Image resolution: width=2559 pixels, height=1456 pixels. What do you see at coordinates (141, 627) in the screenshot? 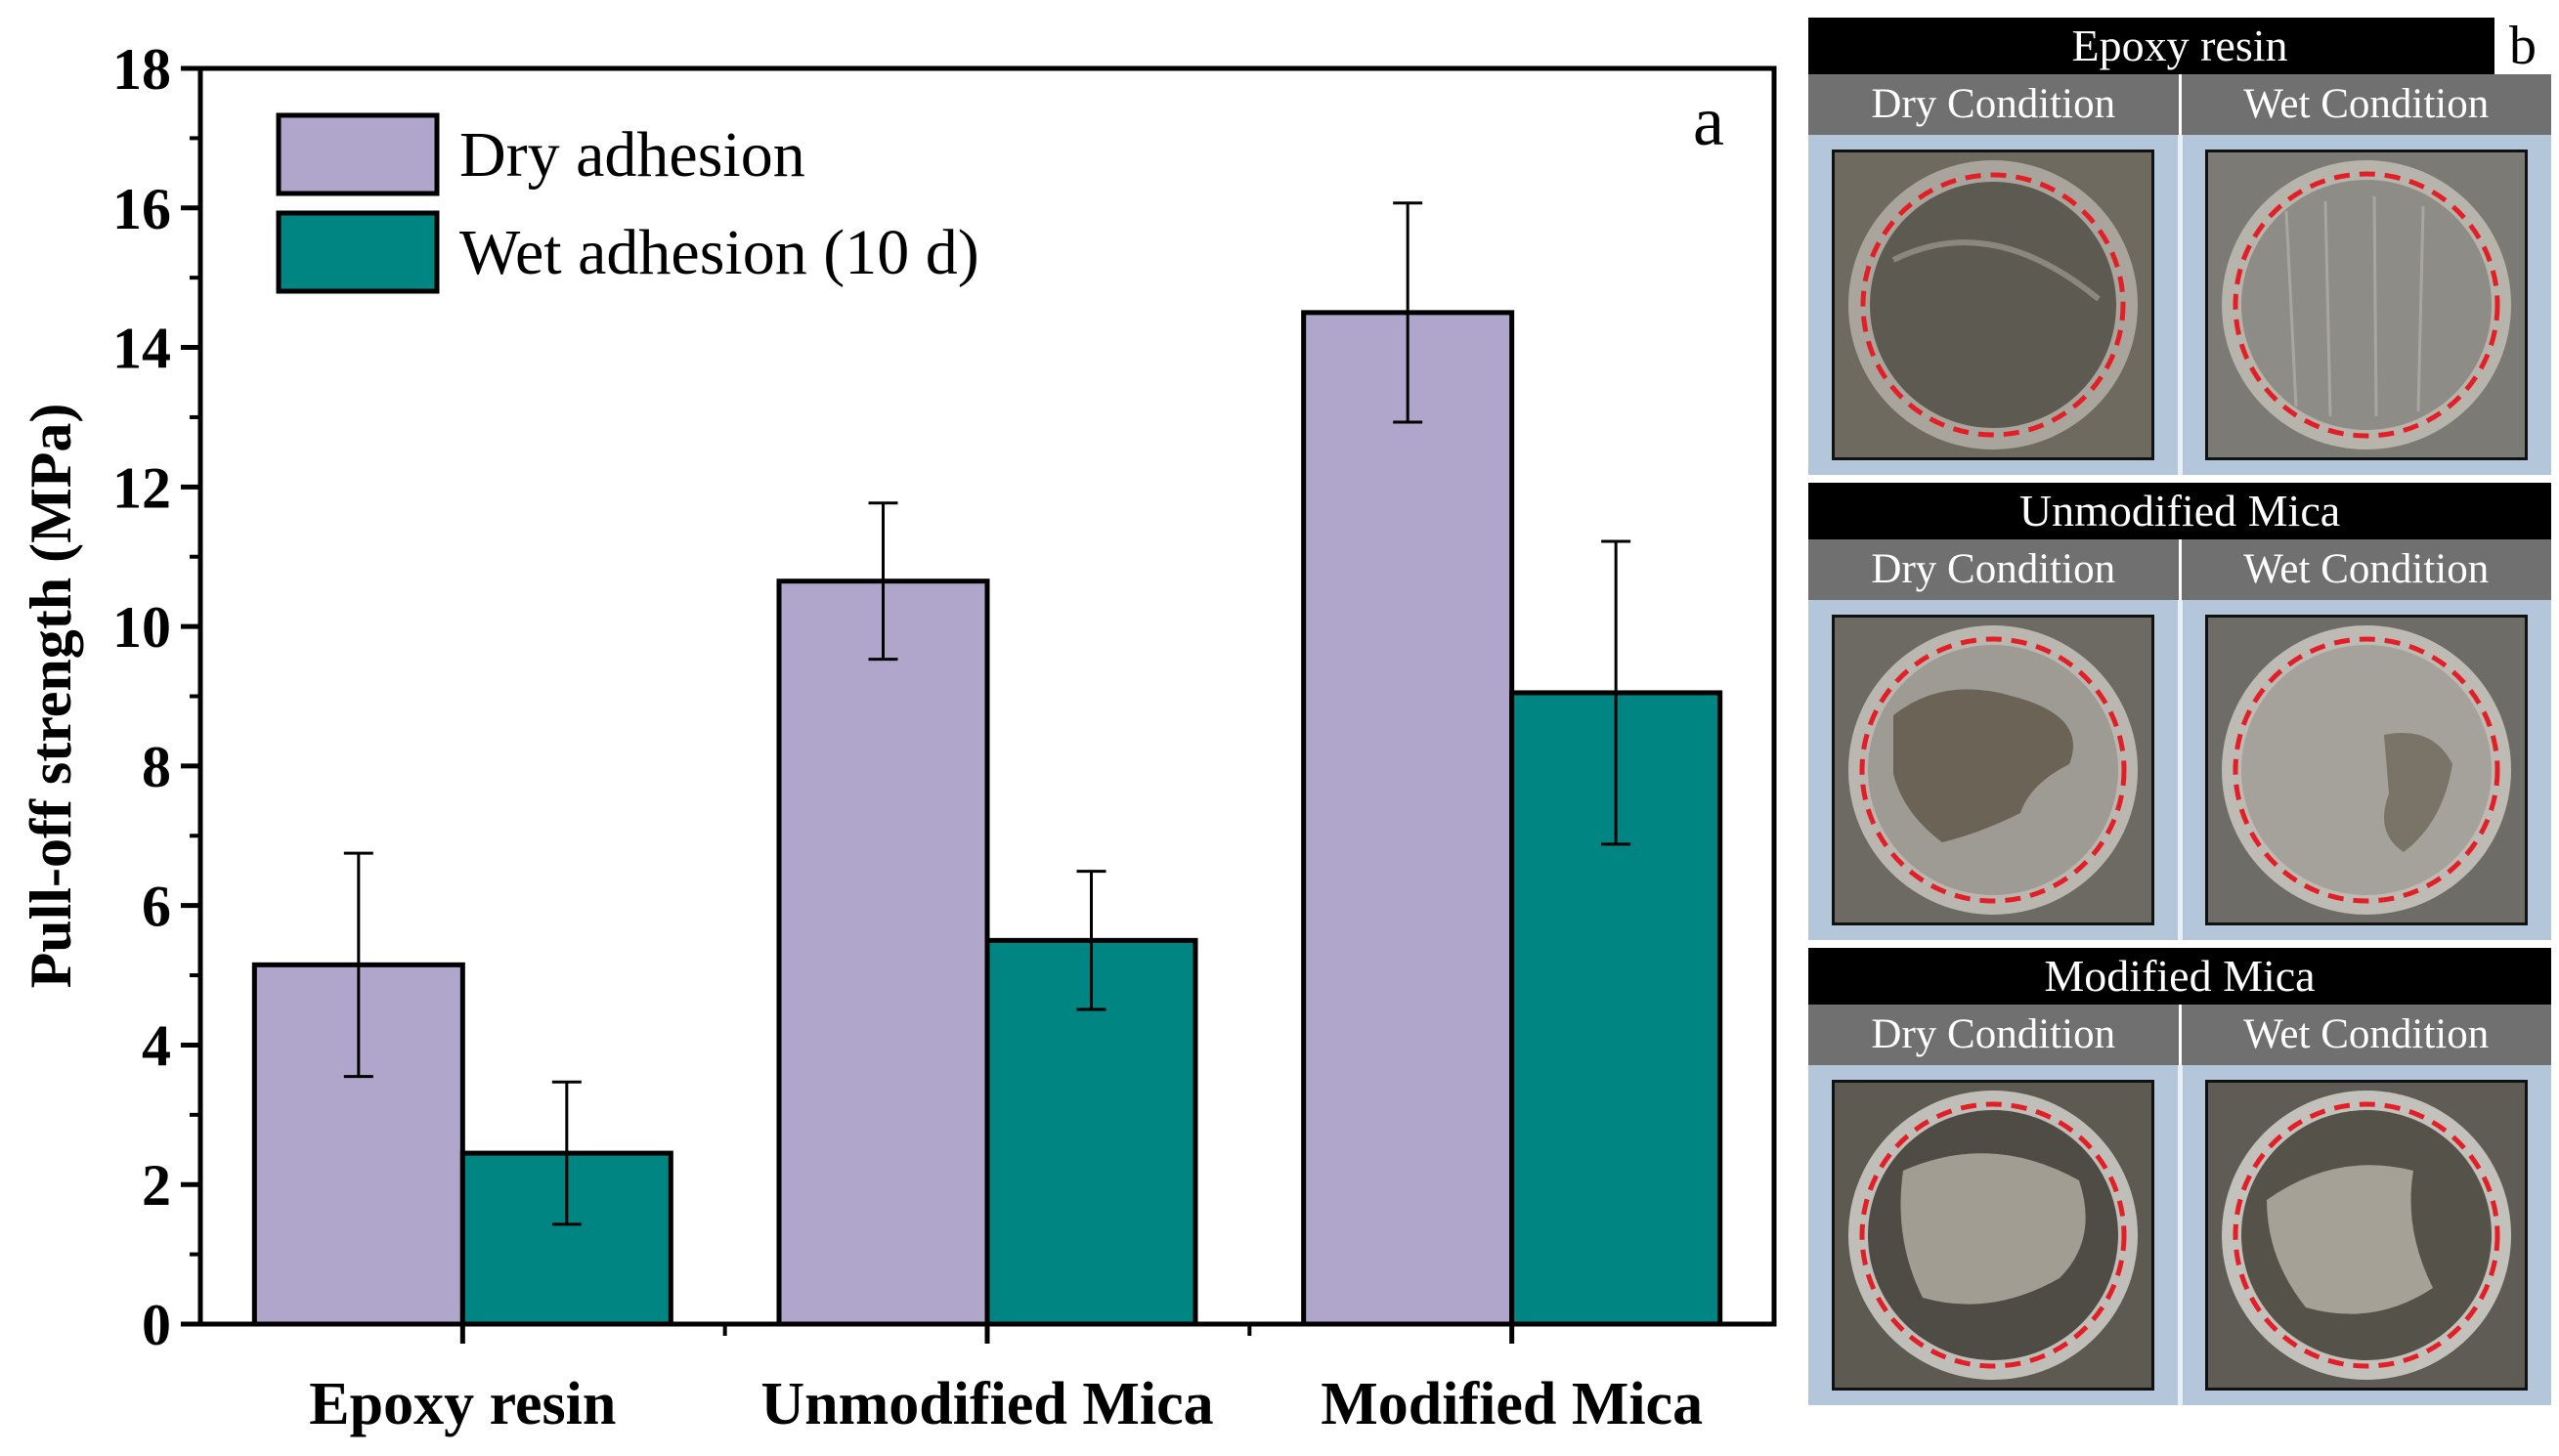
I see `y-tick-label: 10` at bounding box center [141, 627].